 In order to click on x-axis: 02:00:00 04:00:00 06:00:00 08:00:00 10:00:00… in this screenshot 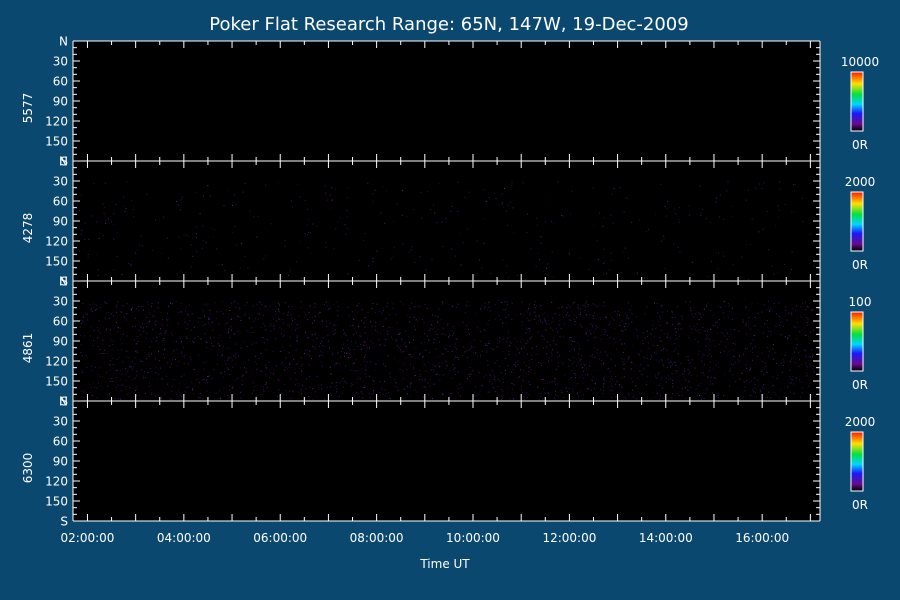, I will do `click(425, 538)`.